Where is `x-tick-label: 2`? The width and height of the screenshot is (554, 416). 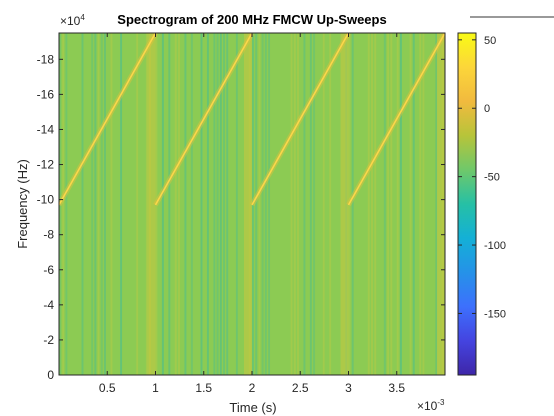 x-tick-label: 2 is located at coordinates (252, 388).